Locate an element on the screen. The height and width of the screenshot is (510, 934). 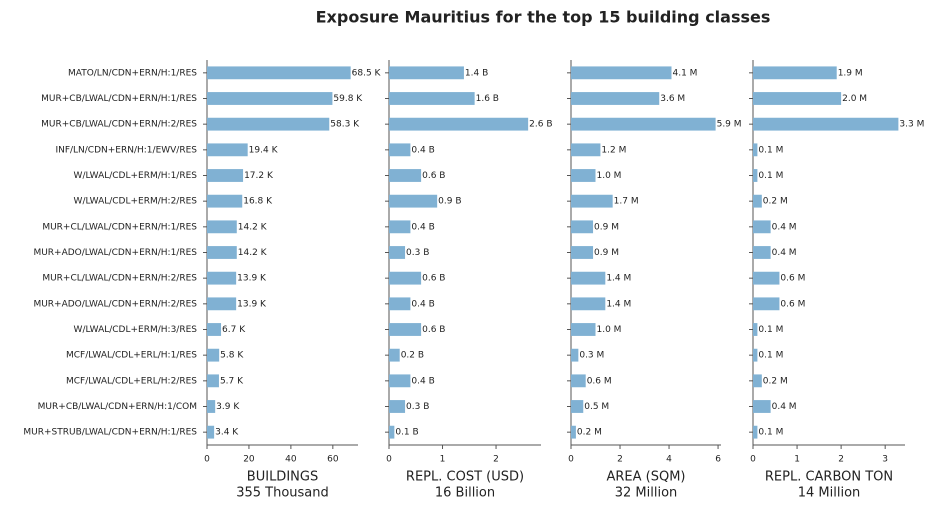
value-label: 0.2 B is located at coordinates (412, 356).